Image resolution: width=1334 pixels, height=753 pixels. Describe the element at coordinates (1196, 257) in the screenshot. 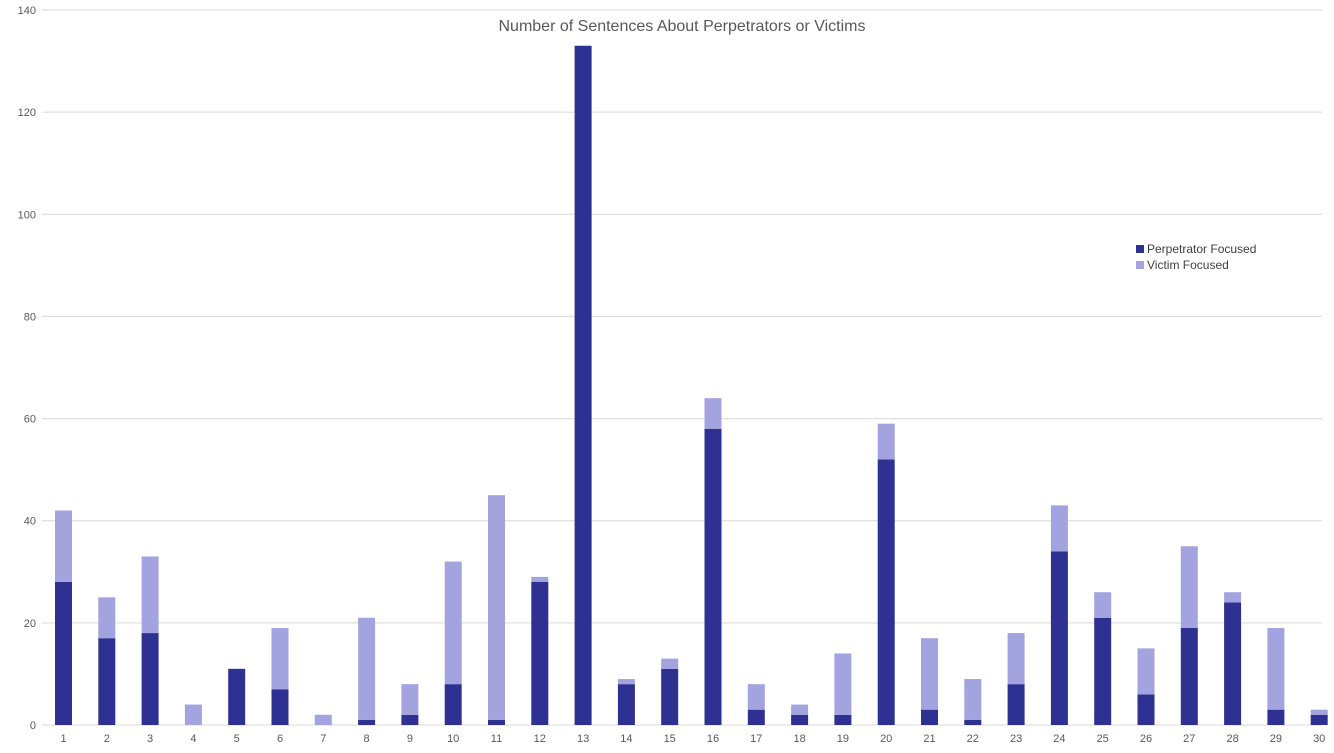

I see `legend: Perpetrator Focused Victim Focused` at that location.